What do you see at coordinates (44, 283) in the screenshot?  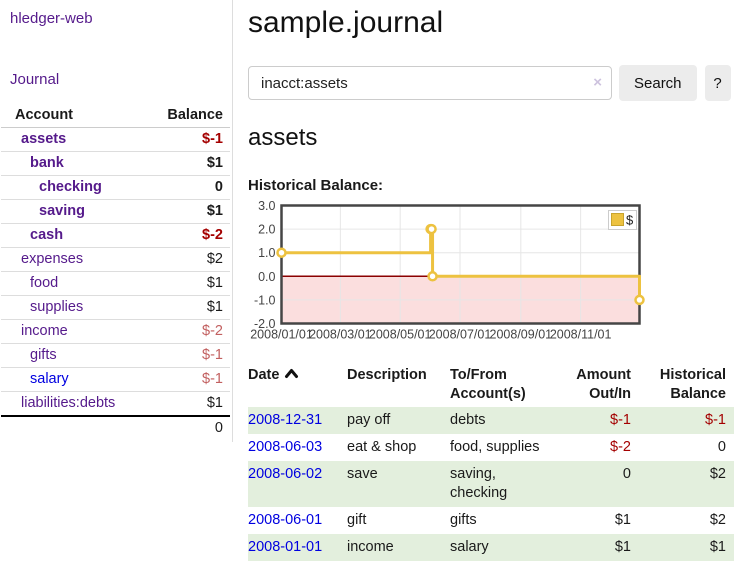 I see `account-link: food` at bounding box center [44, 283].